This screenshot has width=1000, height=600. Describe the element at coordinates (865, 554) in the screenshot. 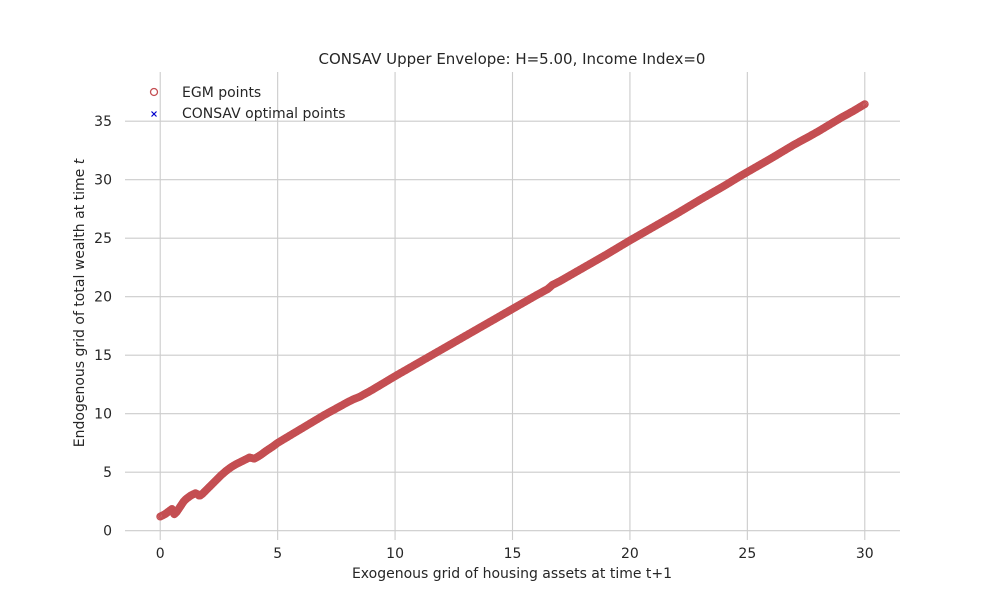

I see `x-tick-label: 30` at that location.